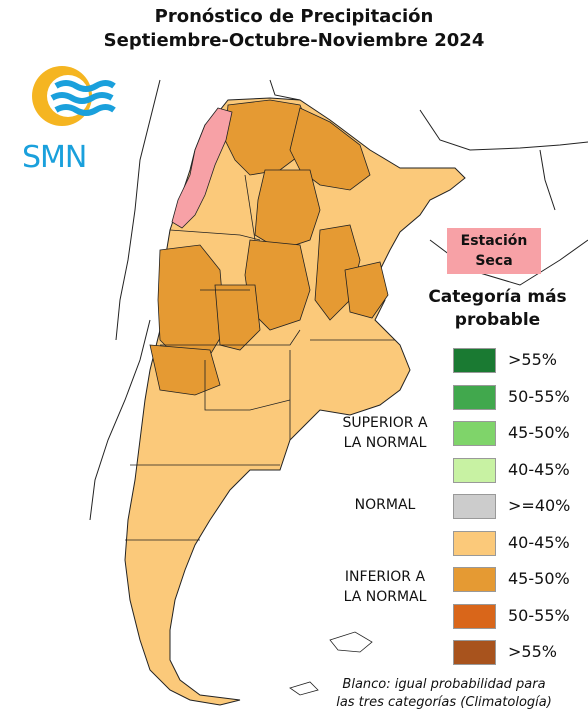 This screenshot has width=588, height=720. What do you see at coordinates (237, 317) in the screenshot?
I see `region-san-luis` at bounding box center [237, 317].